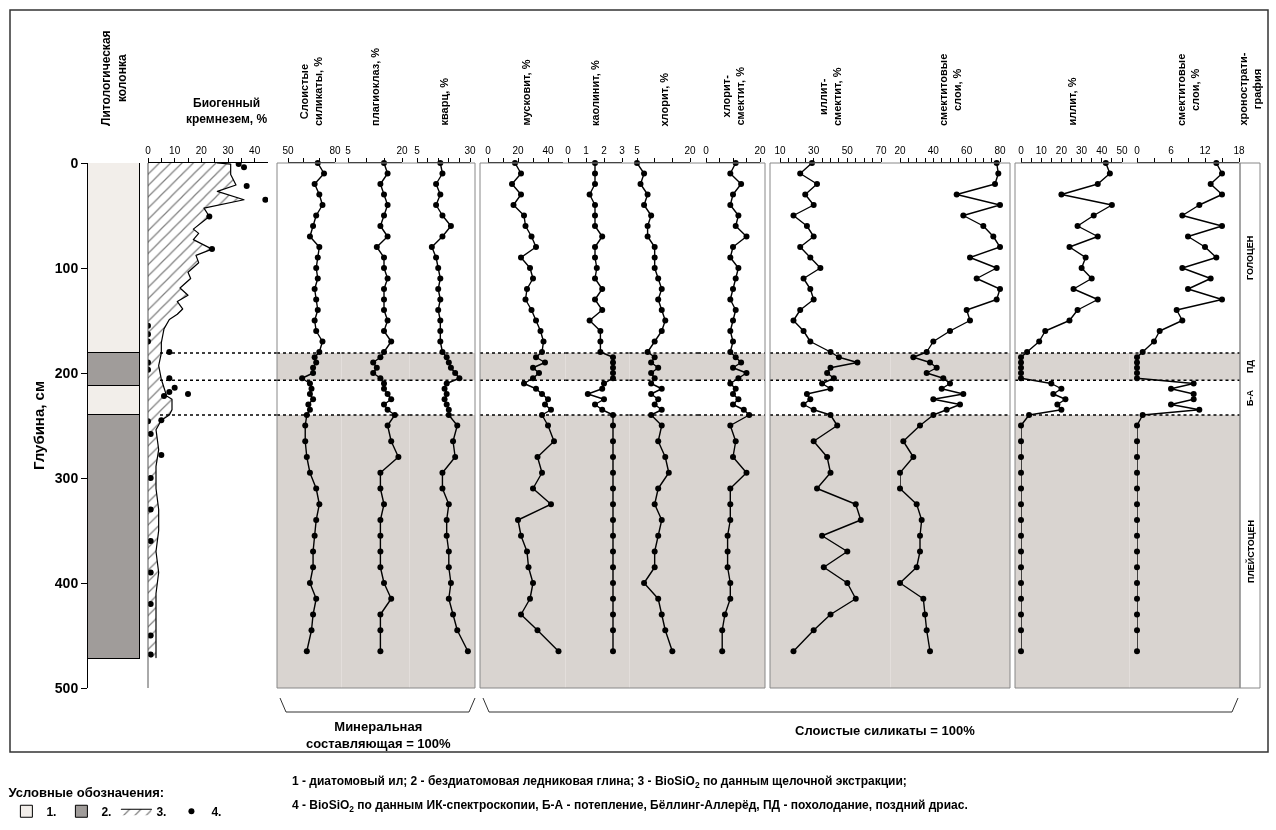 This screenshot has height=830, width=1276. I want to click on chart-title: хлорит- смектит, %, so click(732, 96).